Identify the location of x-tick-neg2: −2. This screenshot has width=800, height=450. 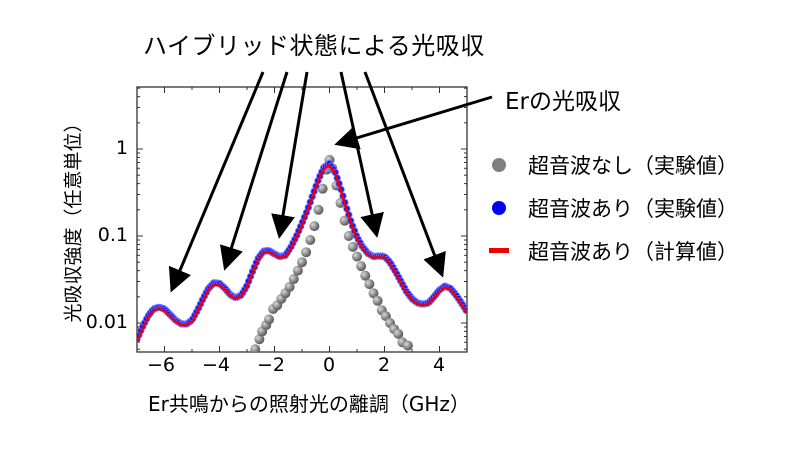
(270, 365).